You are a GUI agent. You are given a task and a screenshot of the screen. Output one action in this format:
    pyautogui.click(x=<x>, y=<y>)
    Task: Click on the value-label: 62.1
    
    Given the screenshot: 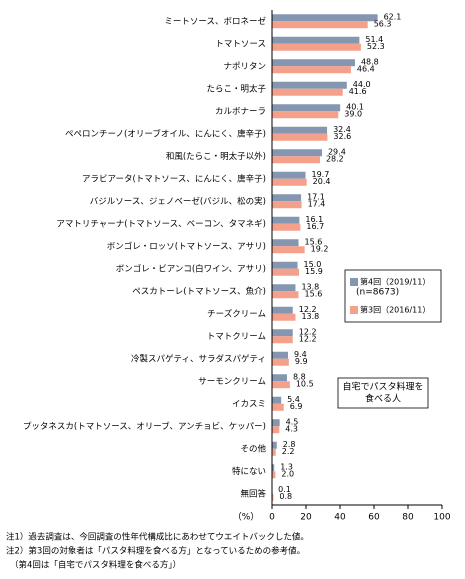 What is the action you would take?
    pyautogui.click(x=393, y=16)
    